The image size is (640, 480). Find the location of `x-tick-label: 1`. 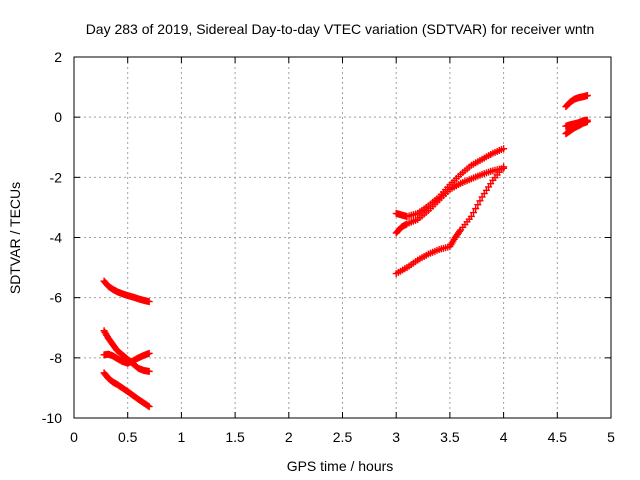

x-tick-label: 1 is located at coordinates (182, 437).